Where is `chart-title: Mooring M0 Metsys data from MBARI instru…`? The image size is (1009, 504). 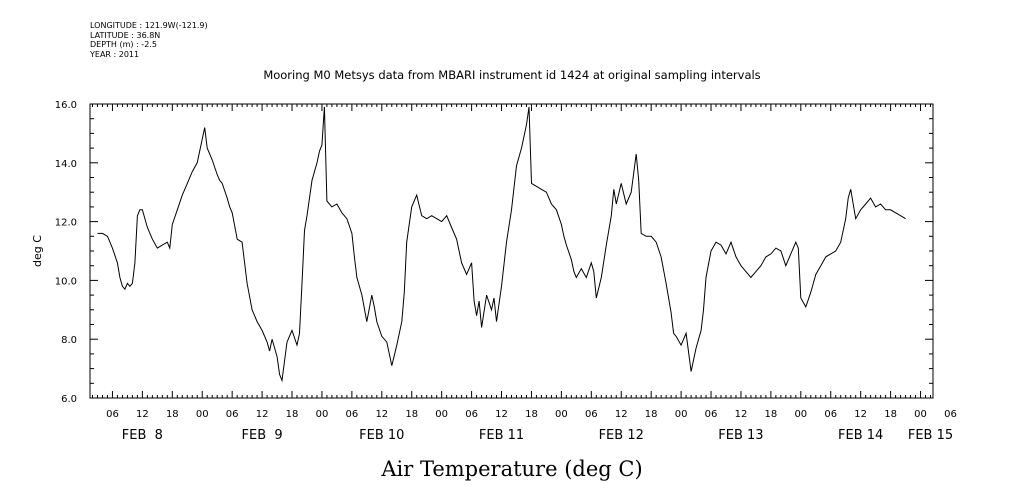 chart-title: Mooring M0 Metsys data from MBARI instru… is located at coordinates (511, 75).